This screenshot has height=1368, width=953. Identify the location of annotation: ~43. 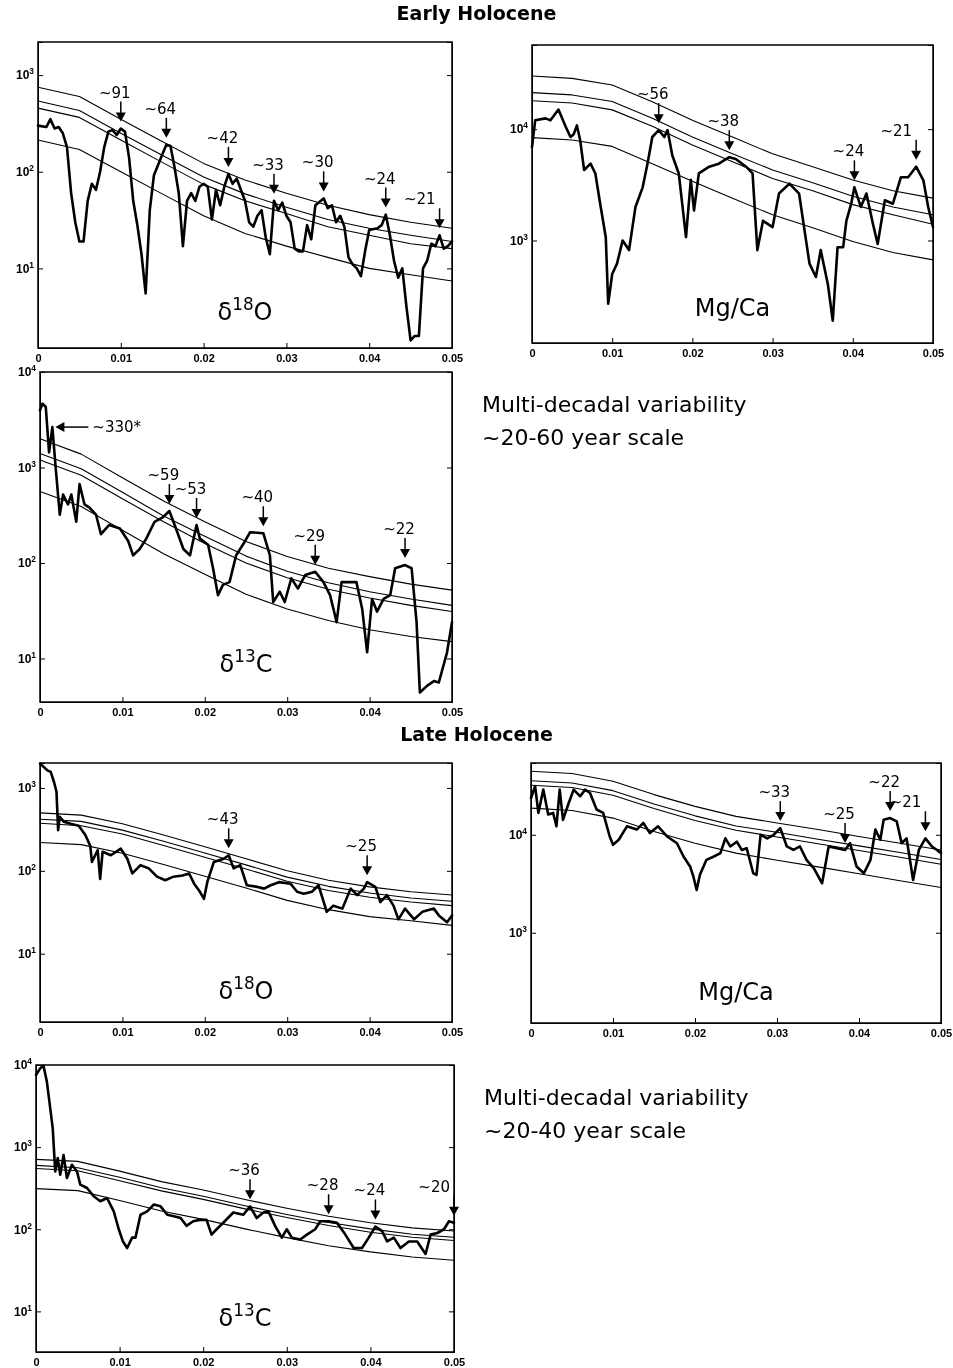
(222, 819).